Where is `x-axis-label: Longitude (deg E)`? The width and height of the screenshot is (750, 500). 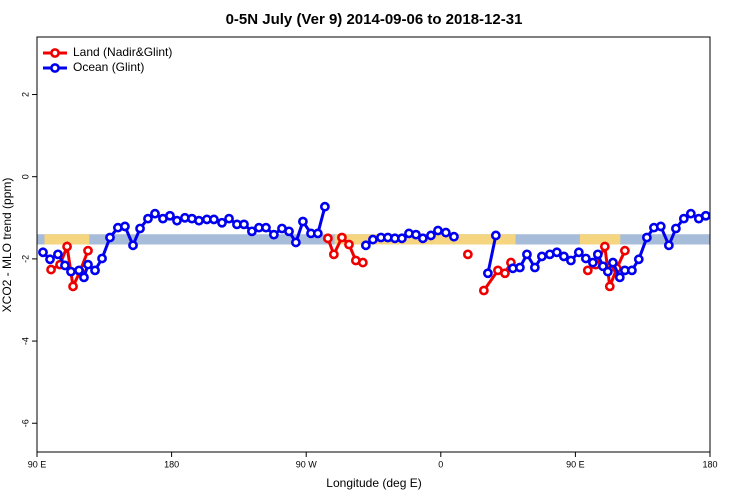
x-axis-label: Longitude (deg E) is located at coordinates (373, 483).